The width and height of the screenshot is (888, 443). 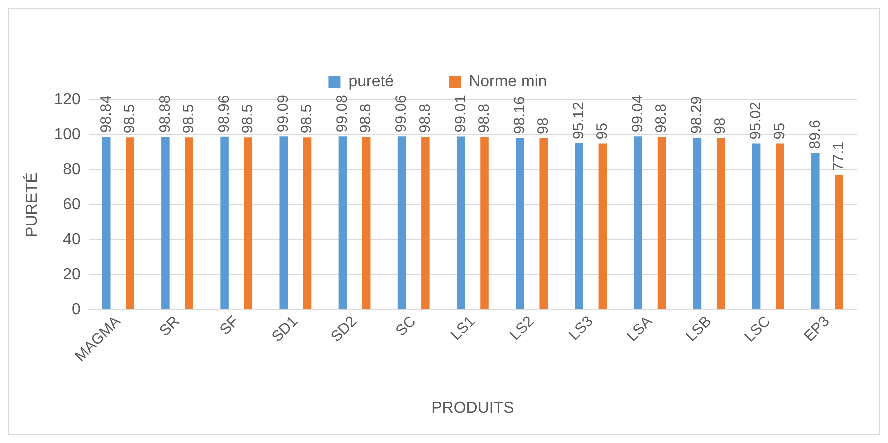 I want to click on data-label: 98.84, so click(x=106, y=114).